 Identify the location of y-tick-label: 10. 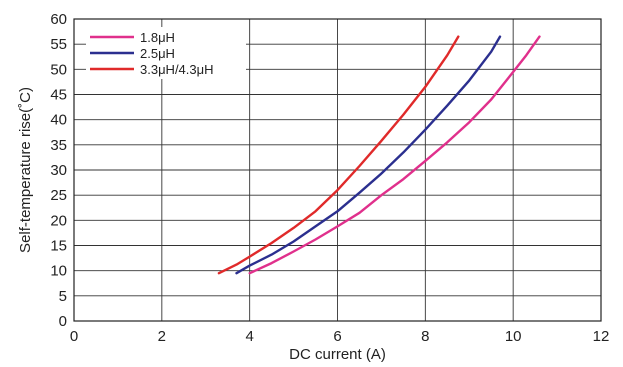
(58, 271).